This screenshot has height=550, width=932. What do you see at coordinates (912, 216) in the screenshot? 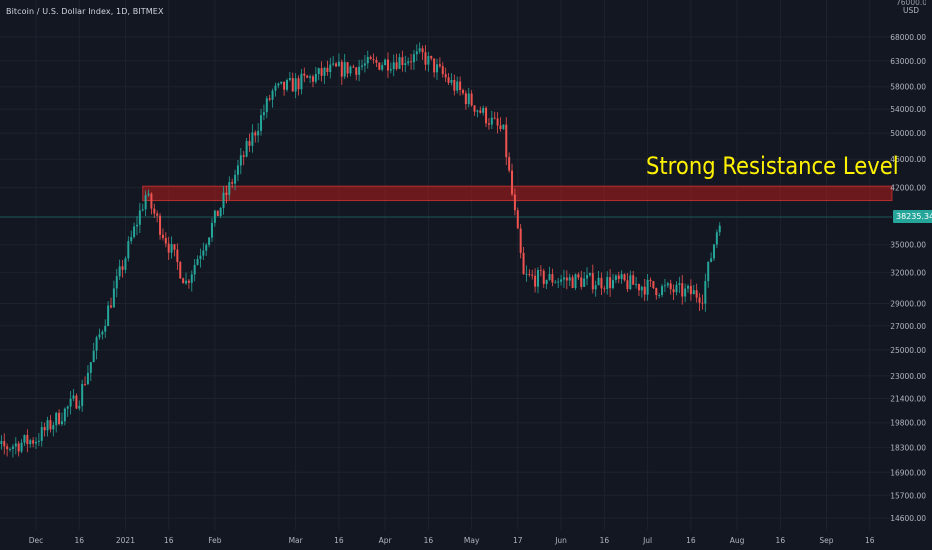
I see `current-price-tag: 38235.34` at bounding box center [912, 216].